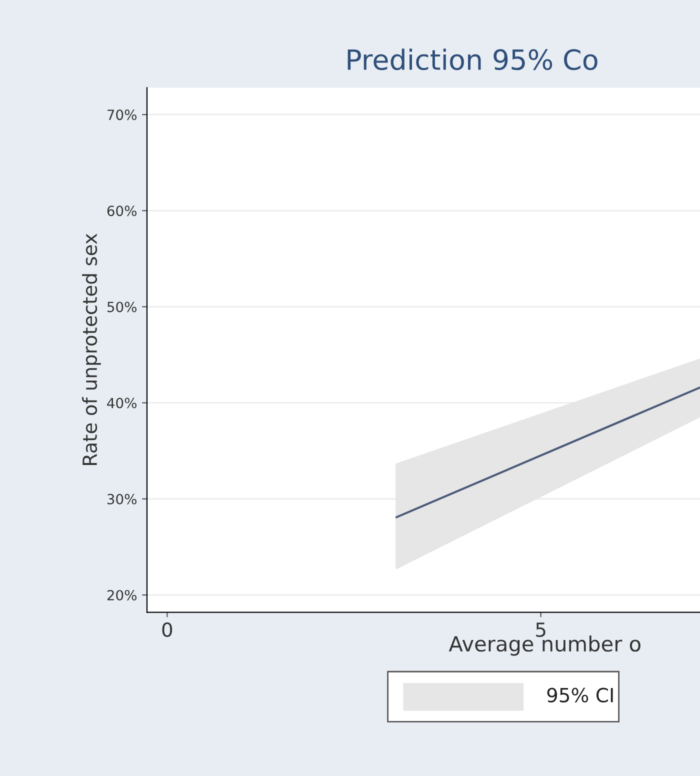 This screenshot has width=700, height=776. Describe the element at coordinates (544, 646) in the screenshot. I see `x-axis-title: Average number o` at that location.